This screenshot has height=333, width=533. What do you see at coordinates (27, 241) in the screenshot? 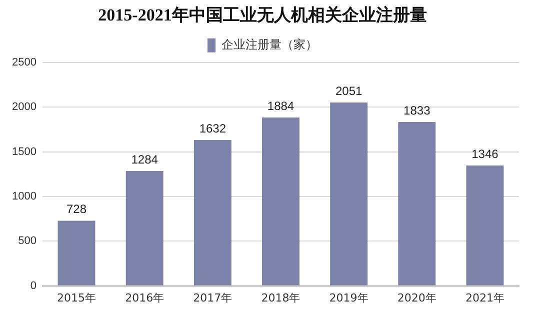
I see `y-tick-label: 500` at bounding box center [27, 241].